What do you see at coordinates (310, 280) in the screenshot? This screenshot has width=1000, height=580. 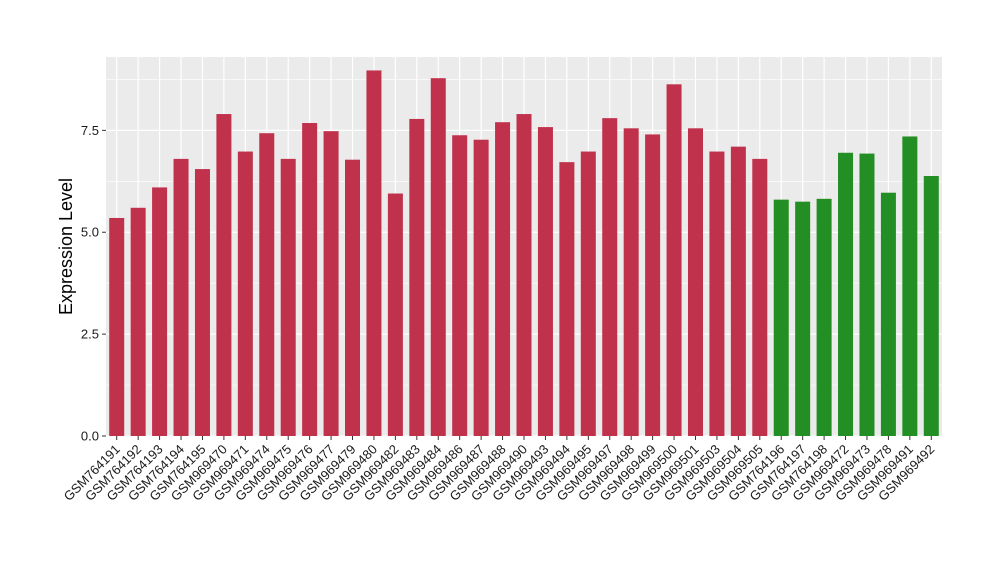 I see `bar-GSM969476` at bounding box center [310, 280].